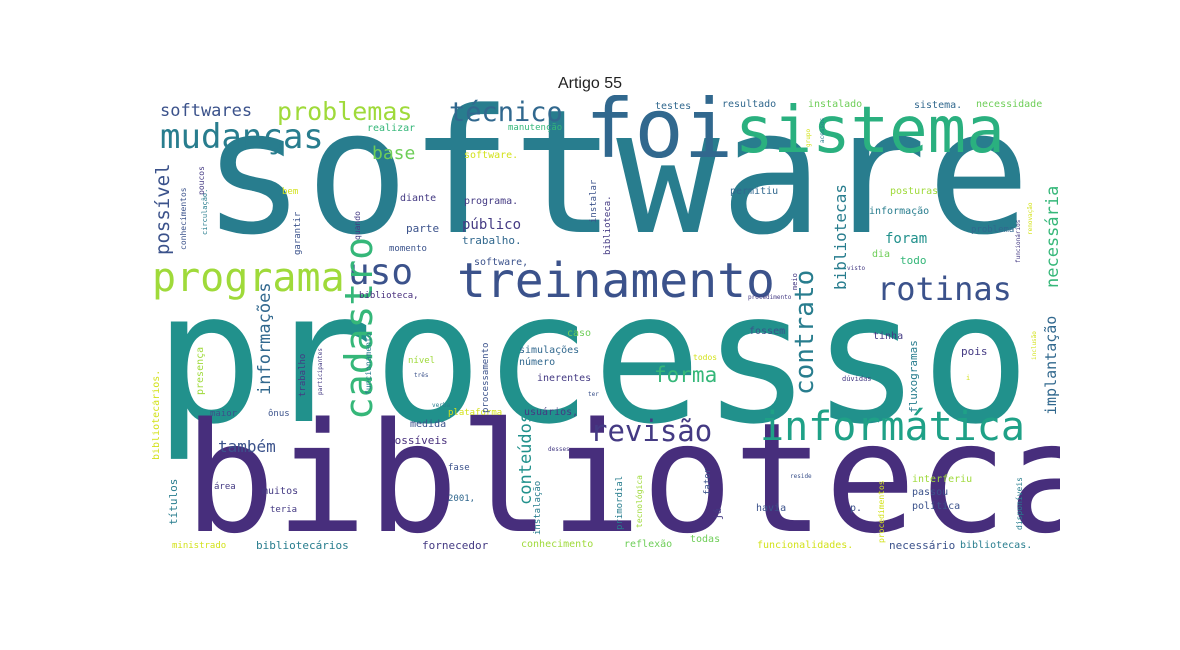 The height and width of the screenshot is (650, 1180). I want to click on word-conhecimentos: conhecimentos, so click(183, 218).